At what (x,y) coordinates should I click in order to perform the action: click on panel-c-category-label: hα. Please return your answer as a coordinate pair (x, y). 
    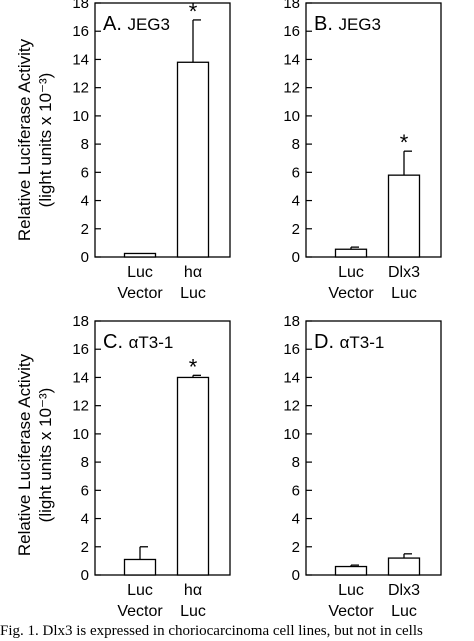
    Looking at the image, I should click on (193, 590).